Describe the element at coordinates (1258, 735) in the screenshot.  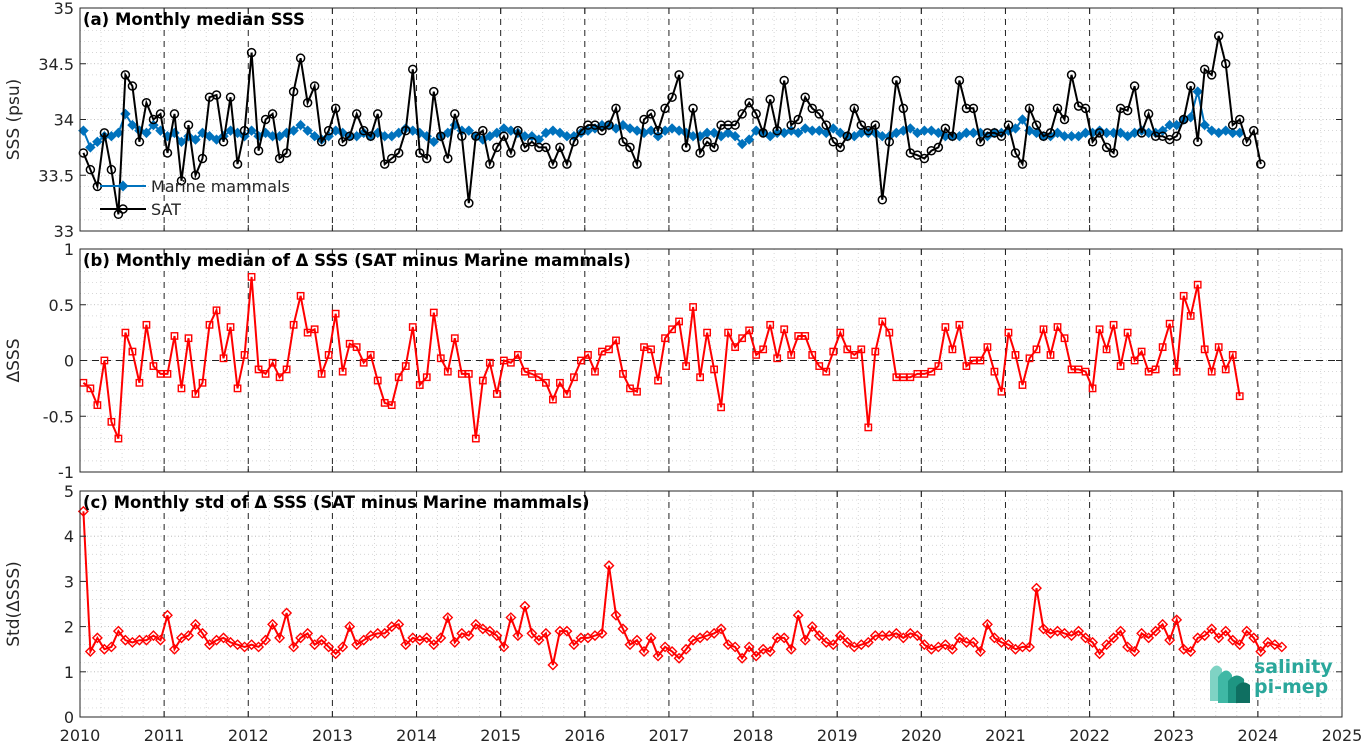
I see `x-tick-label: 2024` at that location.